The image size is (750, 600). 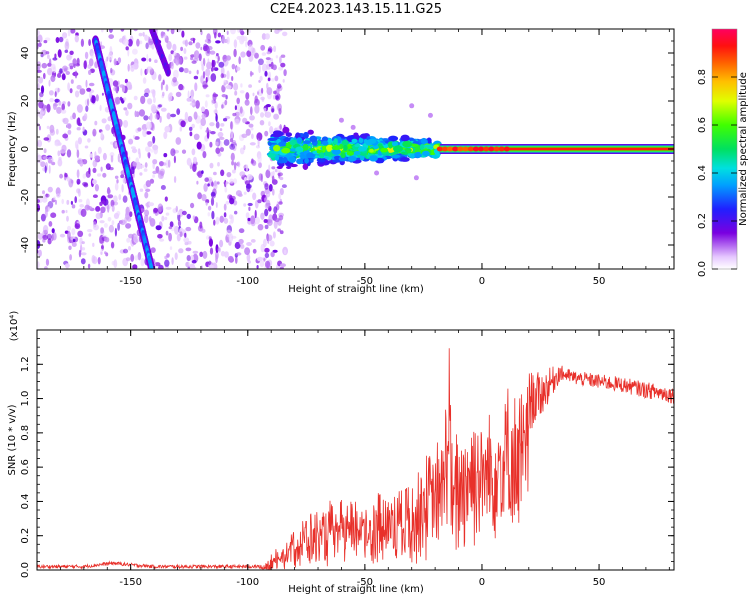 What do you see at coordinates (130, 281) in the screenshot?
I see `x-tick-label: -150` at bounding box center [130, 281].